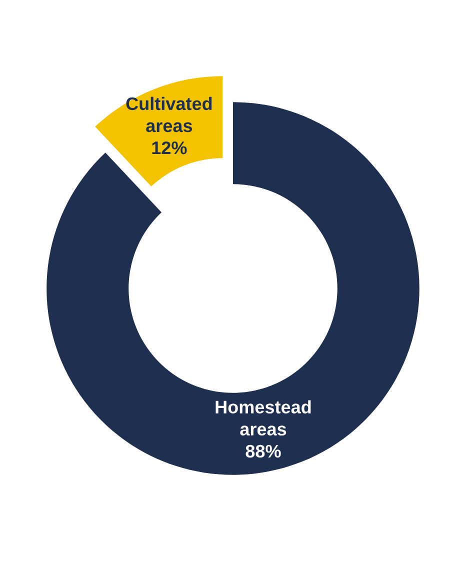 This screenshot has width=466, height=577. Describe the element at coordinates (263, 418) in the screenshot. I see `slice-label: Homestead areas` at that location.